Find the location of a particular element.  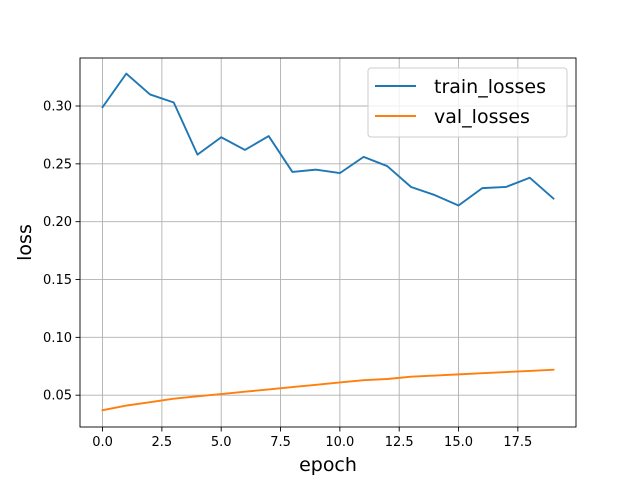

legend-label: val_losses is located at coordinates (482, 117).